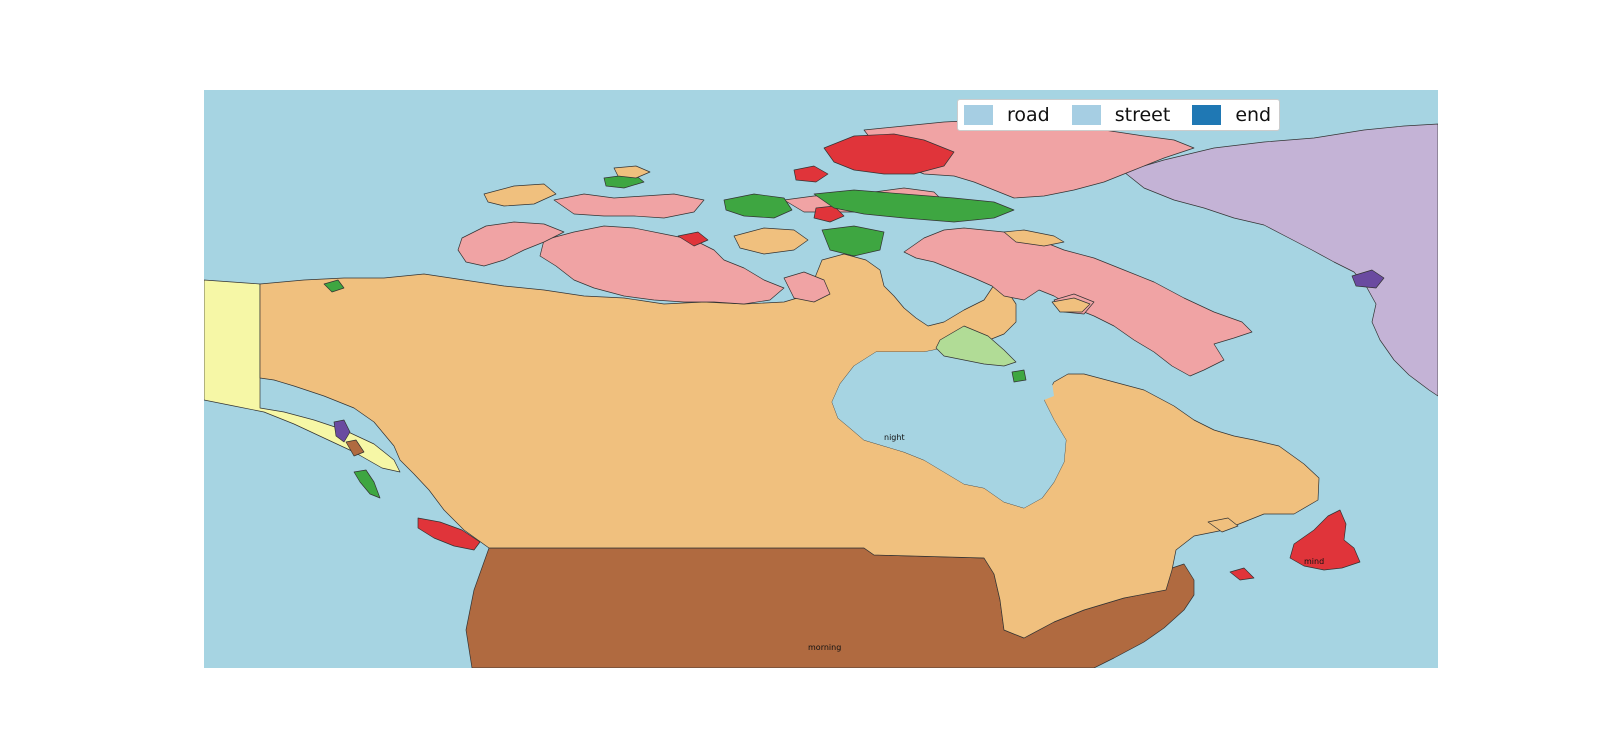  I want to click on hudson-bay, so click(949, 425).